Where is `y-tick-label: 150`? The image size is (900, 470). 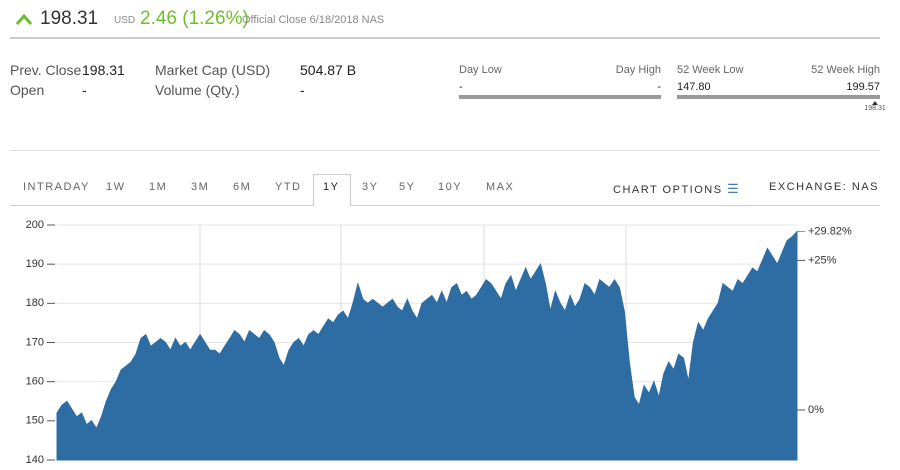
y-tick-label: 150 is located at coordinates (35, 421).